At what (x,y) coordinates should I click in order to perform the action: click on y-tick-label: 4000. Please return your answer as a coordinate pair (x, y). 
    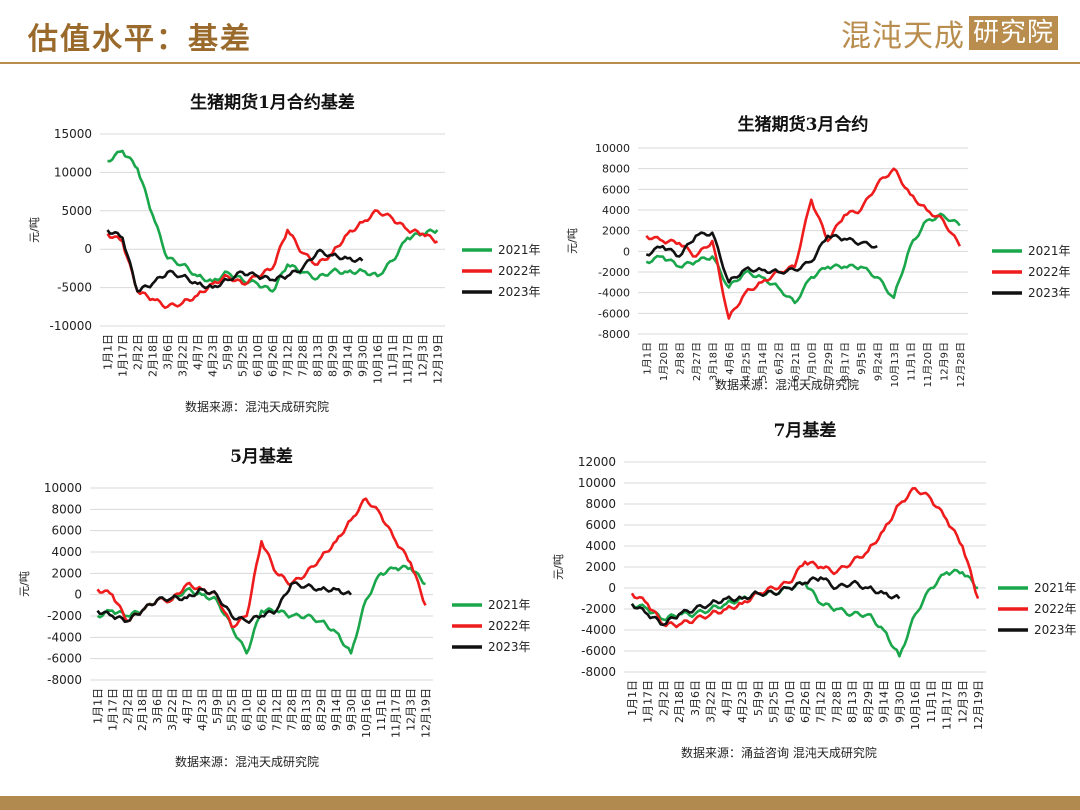
    Looking at the image, I should click on (600, 546).